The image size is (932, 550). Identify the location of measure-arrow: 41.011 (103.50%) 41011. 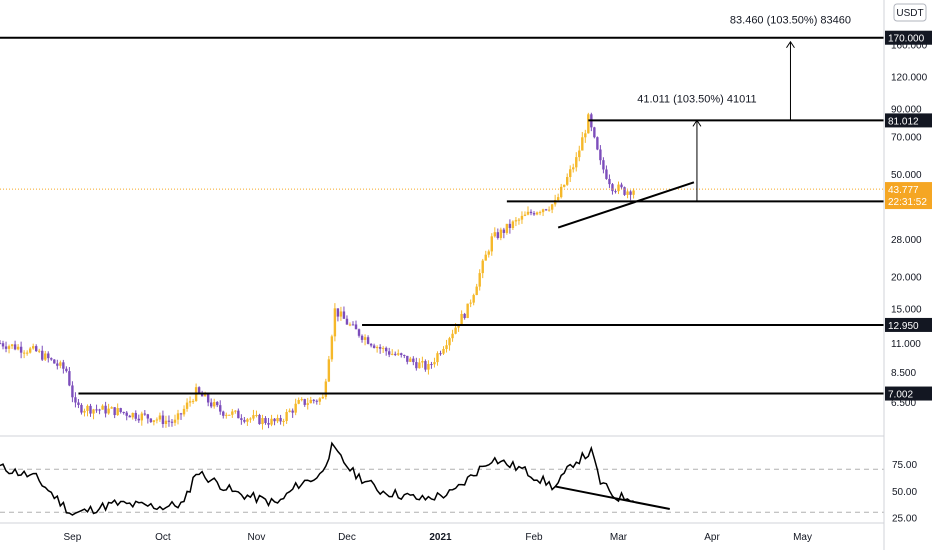
(697, 147).